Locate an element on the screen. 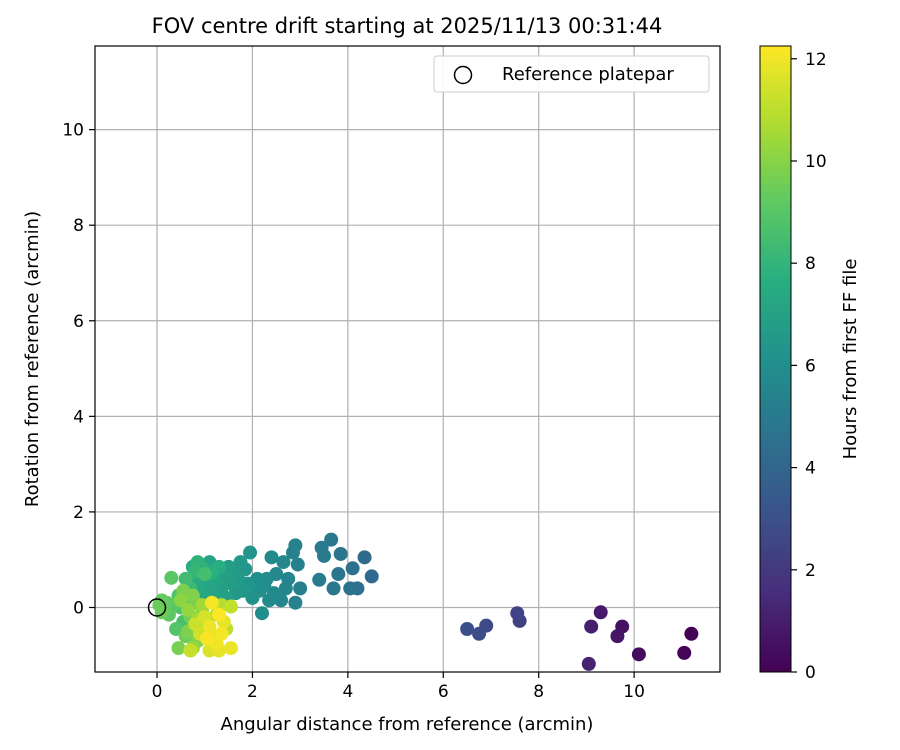  colorbar: 0 2 4 6 8 10 12 Hours from first FF file is located at coordinates (810, 364).